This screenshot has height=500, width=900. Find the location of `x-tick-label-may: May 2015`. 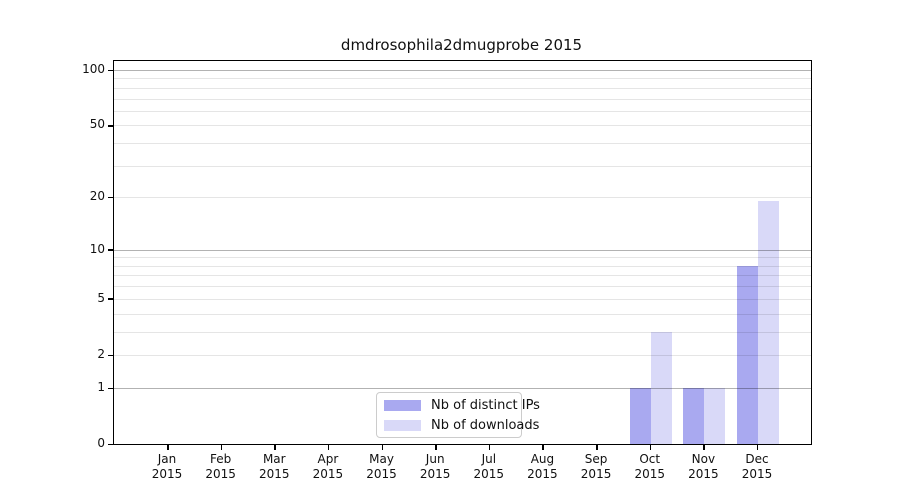

x-tick-label-may: May 2015 is located at coordinates (382, 467).